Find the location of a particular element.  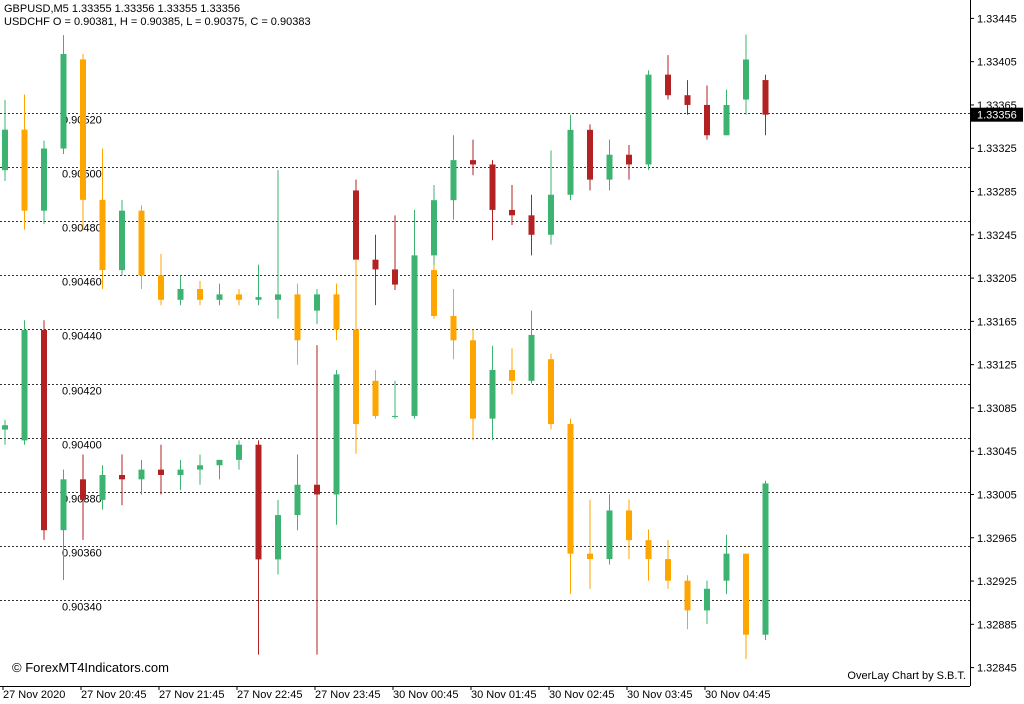

x-tick-label: 30 Nov 00:45 is located at coordinates (425, 695).